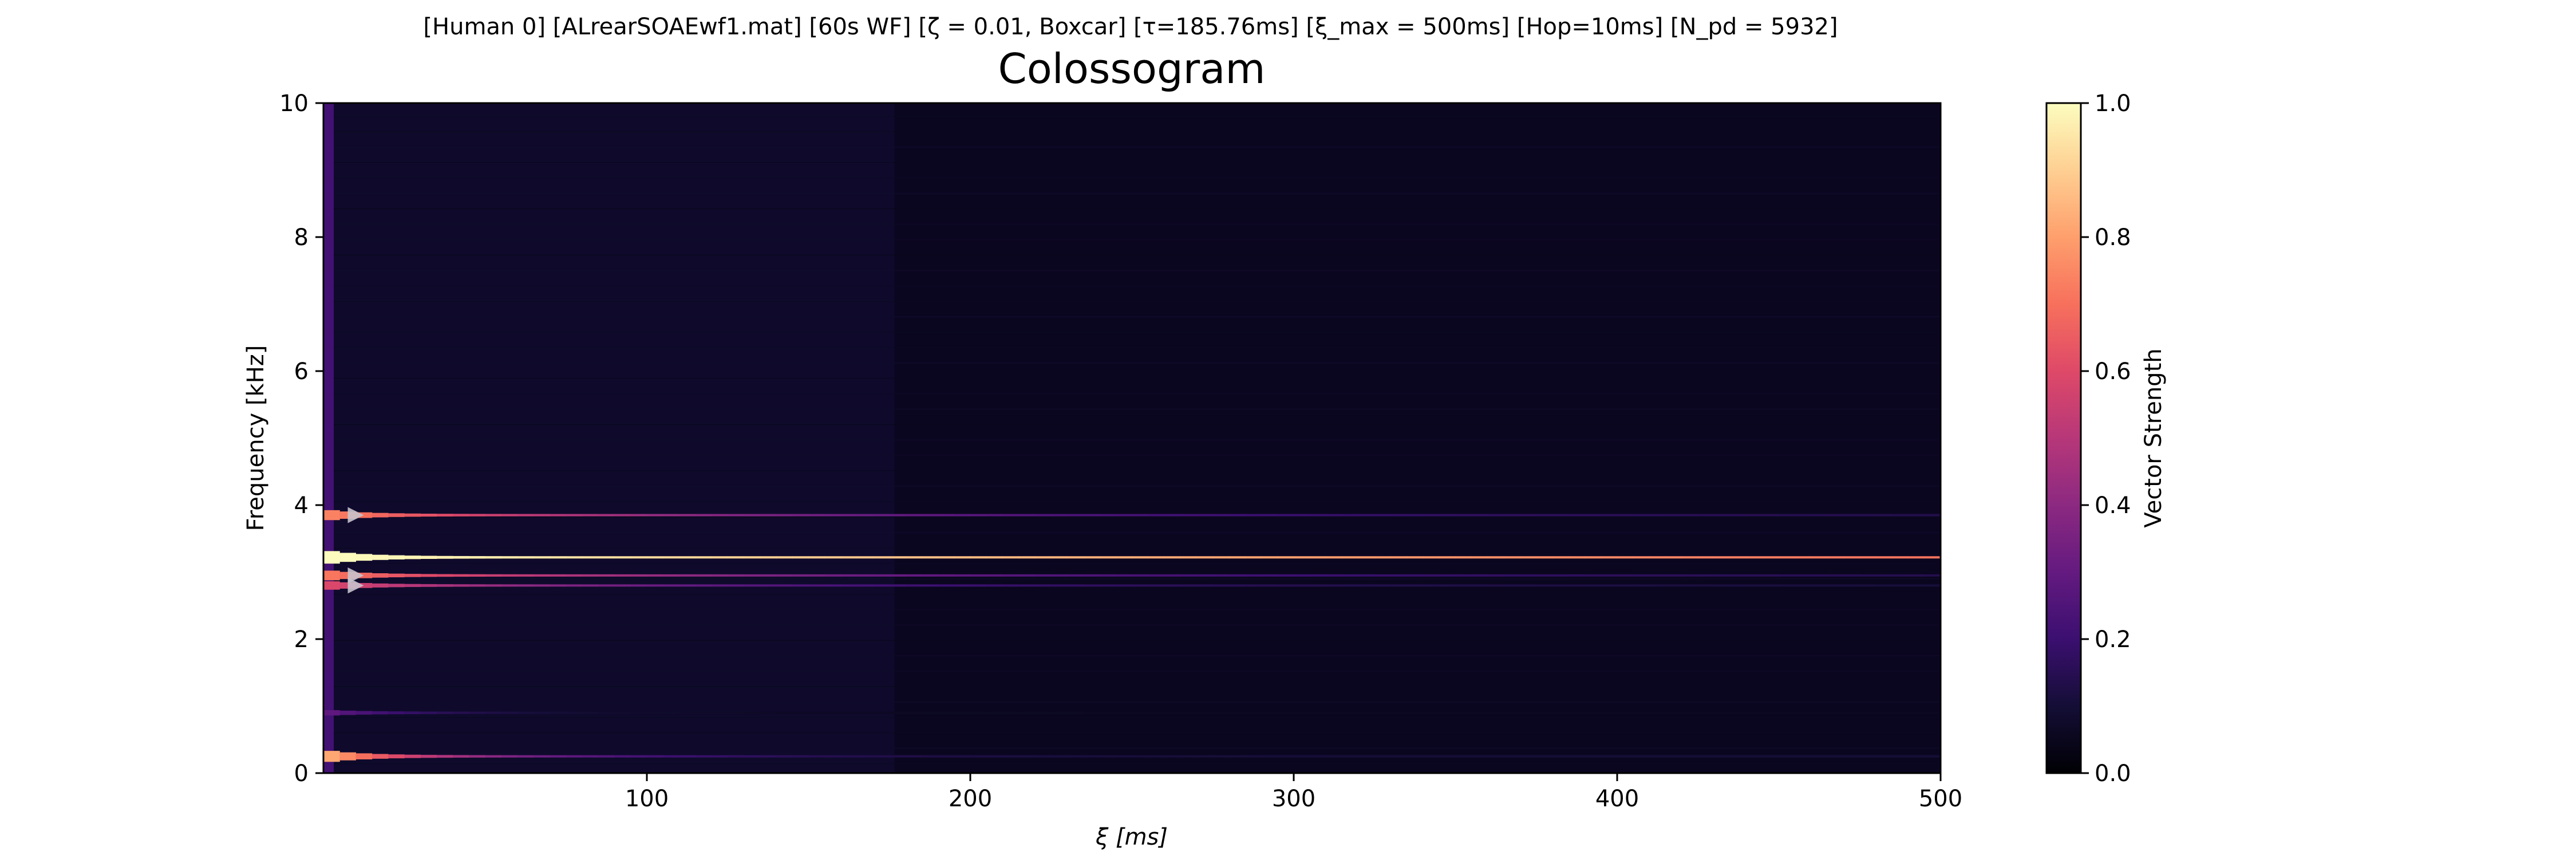 This screenshot has width=2576, height=859. What do you see at coordinates (2063, 438) in the screenshot?
I see `colorbar` at bounding box center [2063, 438].